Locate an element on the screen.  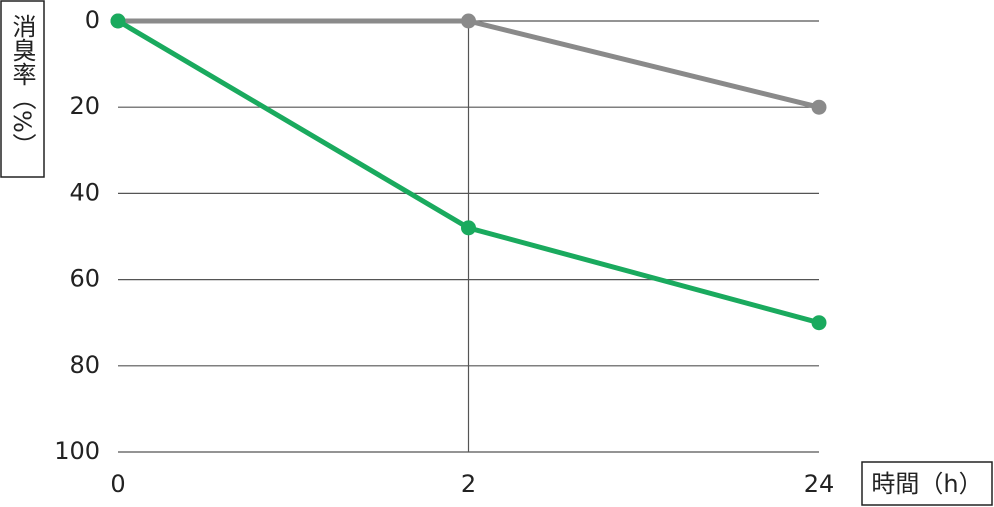
y-tick-label: 100 is located at coordinates (77, 451).